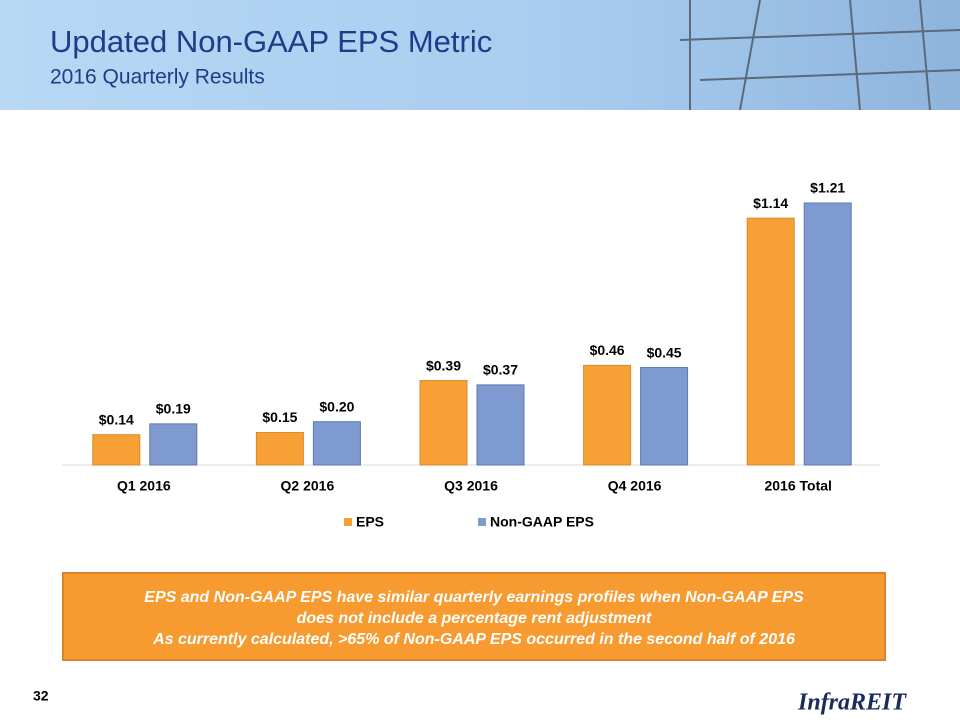 The image size is (960, 720). I want to click on page-number: 32, so click(41, 696).